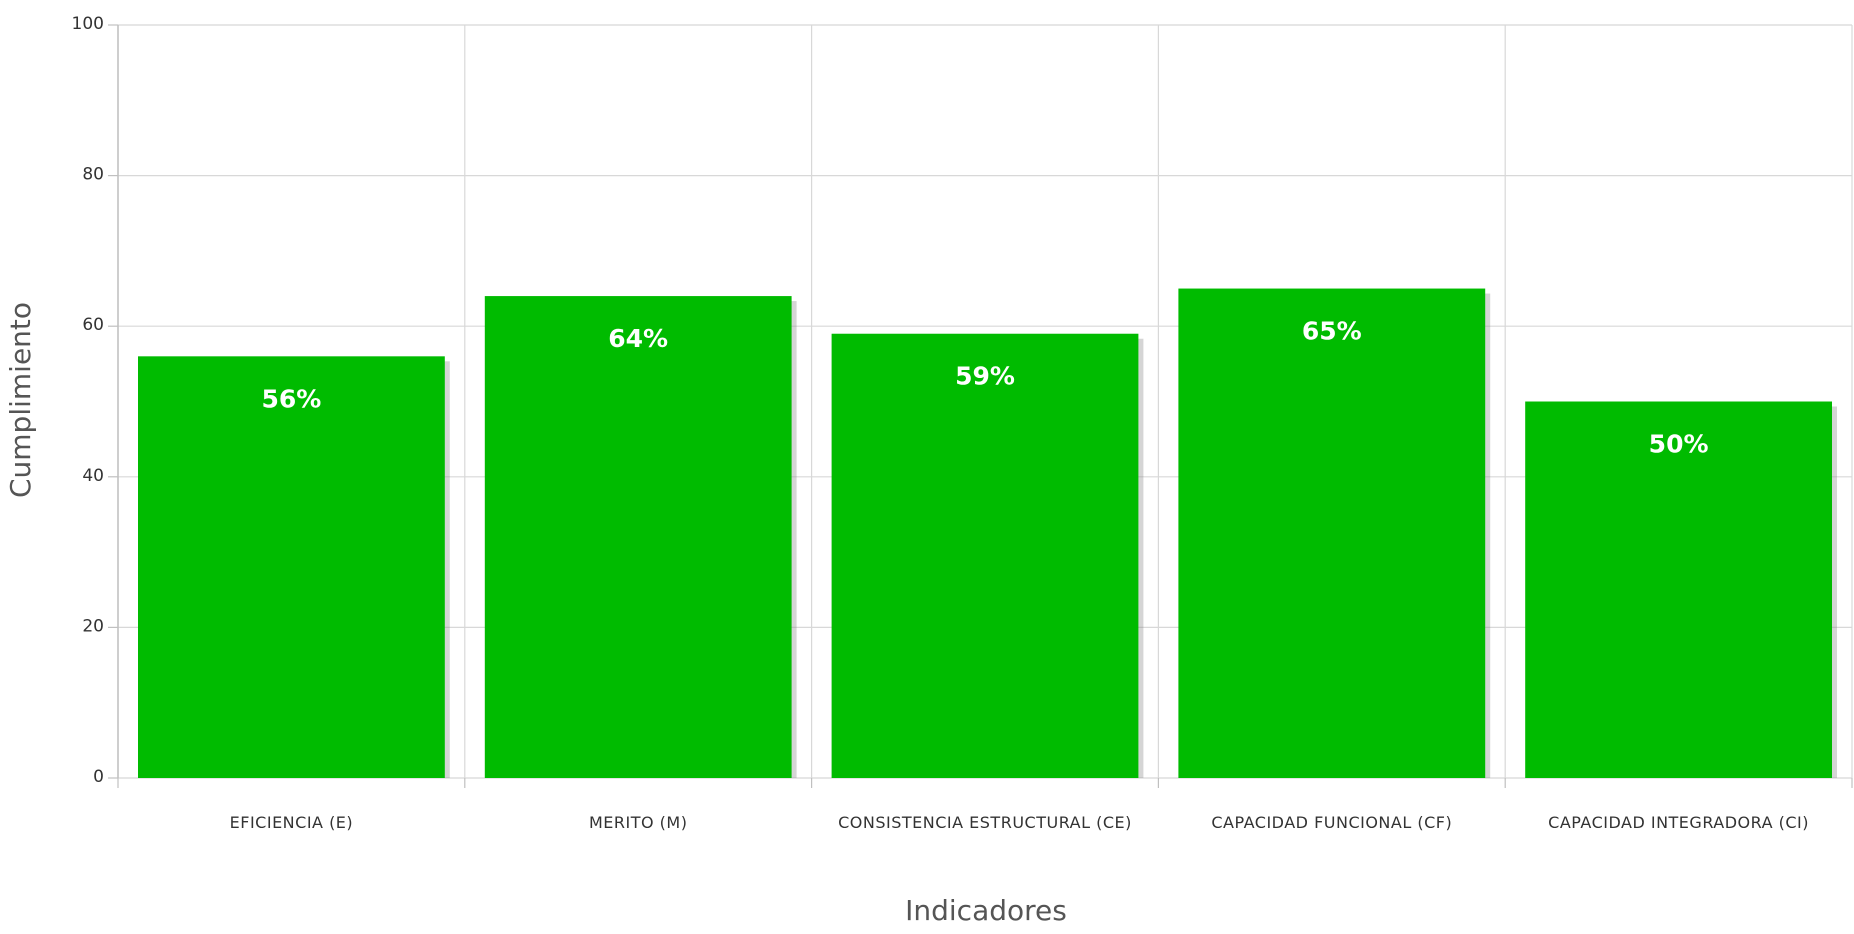 The width and height of the screenshot is (1854, 934). Describe the element at coordinates (1331, 822) in the screenshot. I see `x-tick-label: CAPACIDAD FUNCIONAL (CF)` at that location.